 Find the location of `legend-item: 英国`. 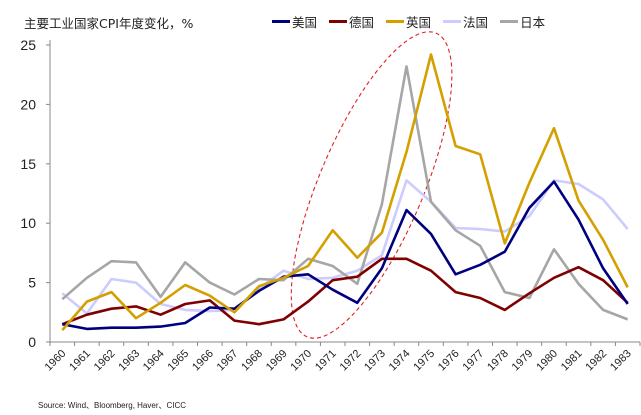

legend-item: 英国 is located at coordinates (408, 21).